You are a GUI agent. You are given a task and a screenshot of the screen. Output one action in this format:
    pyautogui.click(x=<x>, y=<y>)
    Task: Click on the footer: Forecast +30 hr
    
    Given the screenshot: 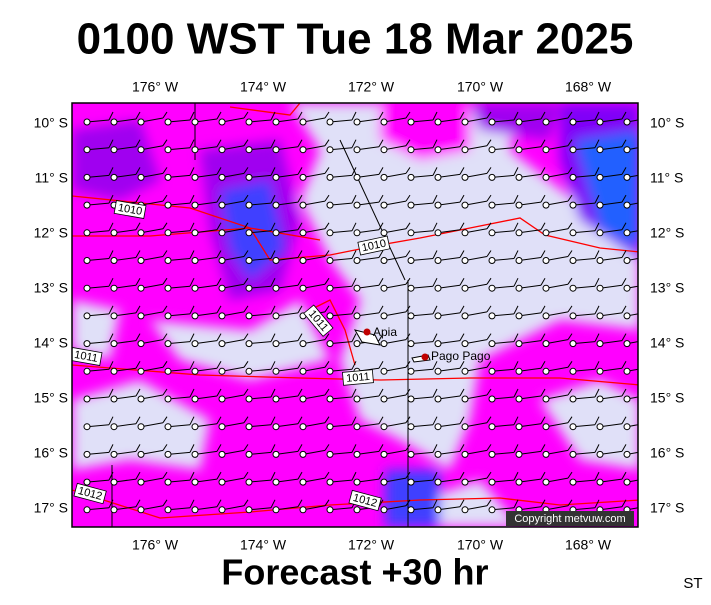 What is the action you would take?
    pyautogui.click(x=354, y=572)
    